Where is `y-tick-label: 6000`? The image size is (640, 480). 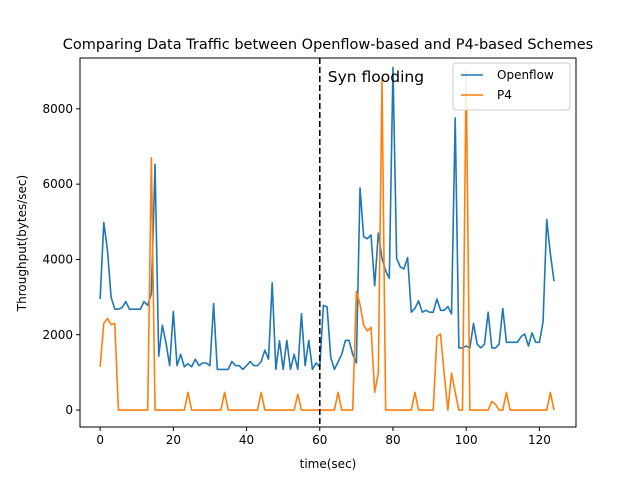 y-tick-label: 6000 is located at coordinates (57, 184).